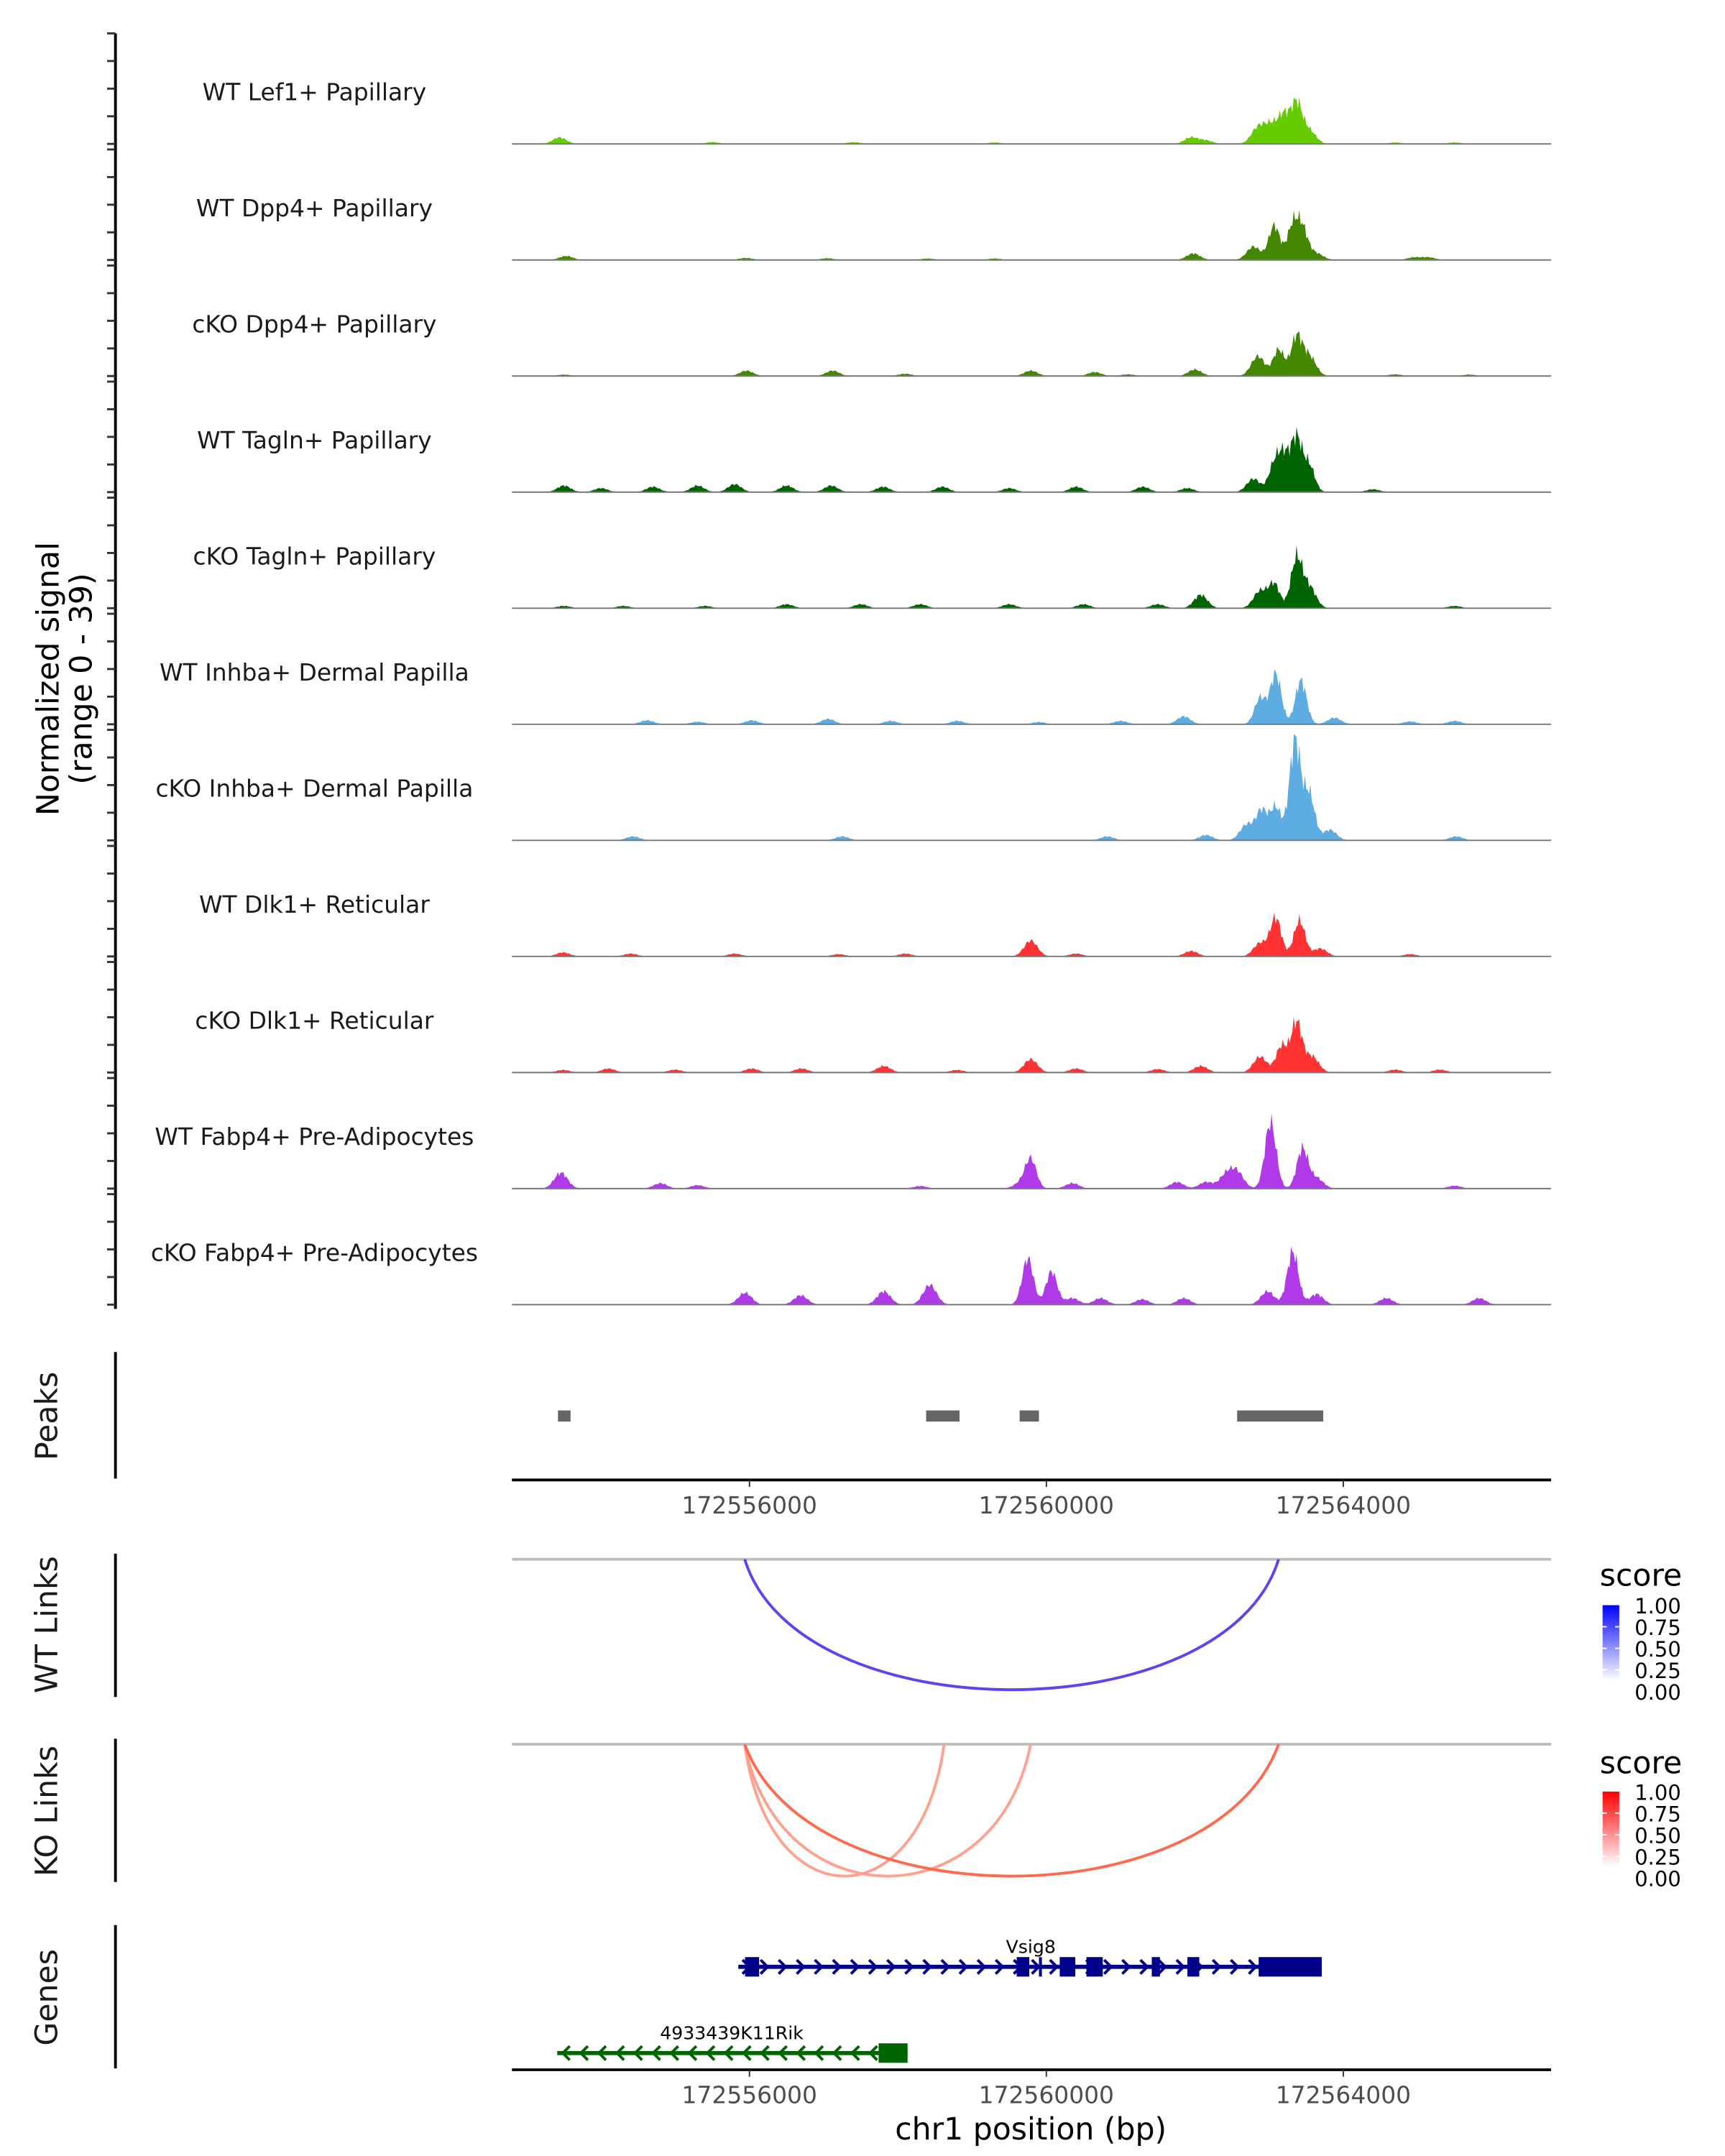  I want to click on coverage-track: cKO Dpp4+ Papillary, so click(872, 343).